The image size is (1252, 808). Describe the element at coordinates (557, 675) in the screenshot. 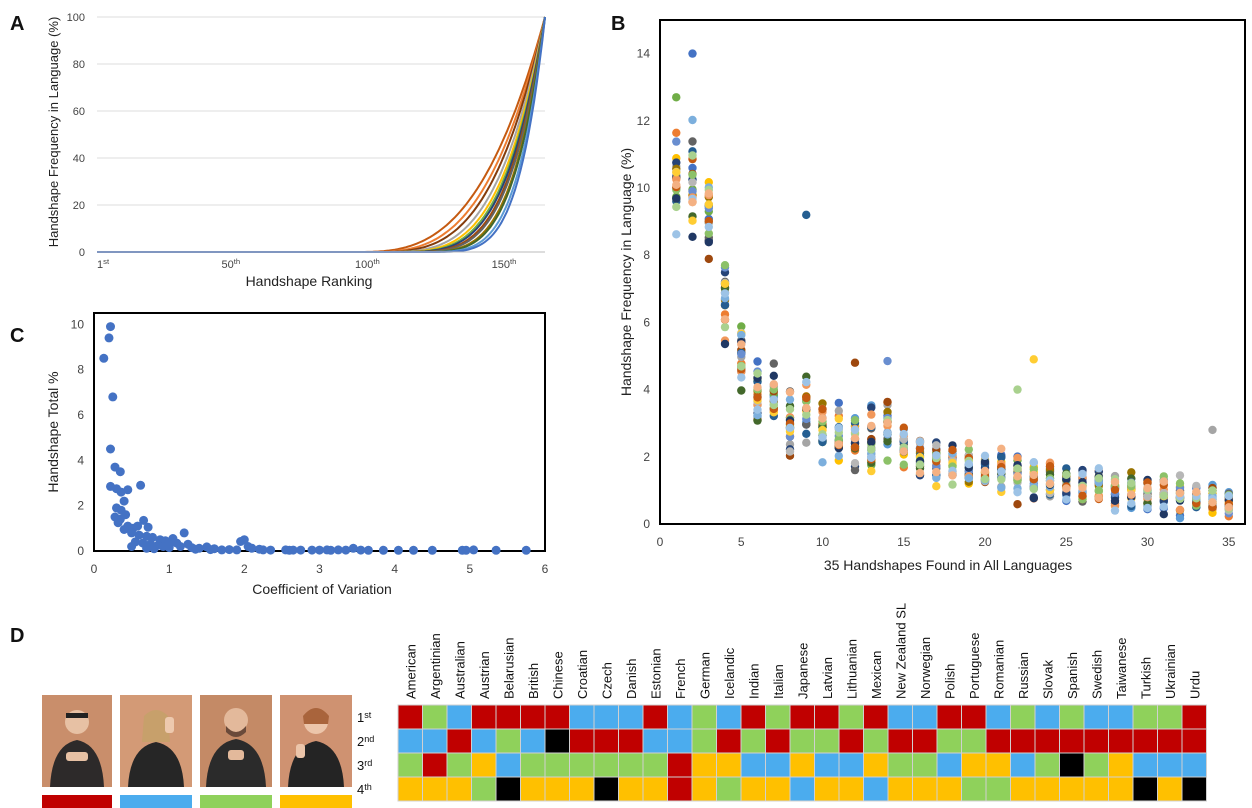

I see `panel-d-language-label: Chinese` at that location.